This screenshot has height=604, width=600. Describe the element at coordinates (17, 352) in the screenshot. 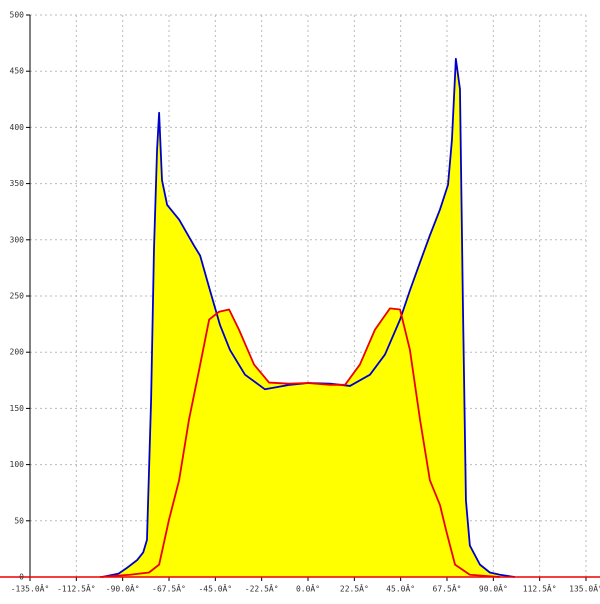

I see `y-tick-label: 200` at that location.